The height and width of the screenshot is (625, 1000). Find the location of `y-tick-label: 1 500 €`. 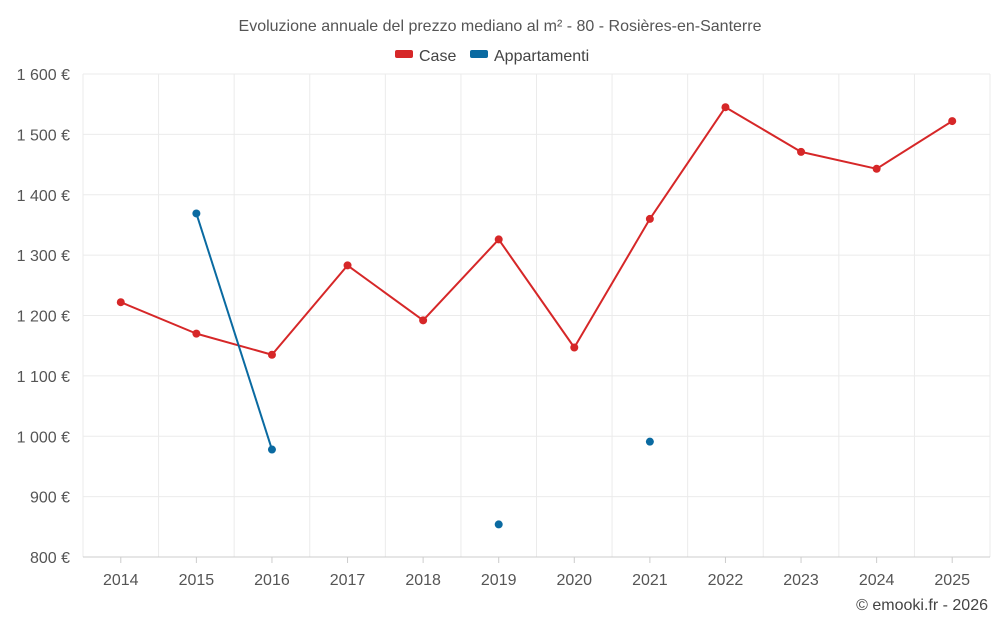

y-tick-label: 1 500 € is located at coordinates (43, 135).